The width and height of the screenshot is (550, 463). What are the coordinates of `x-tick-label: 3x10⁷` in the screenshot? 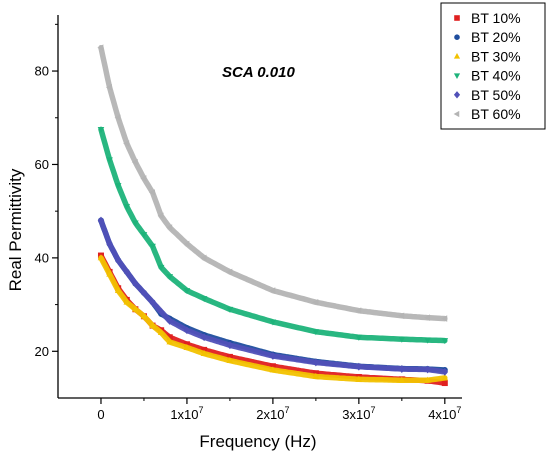 It's located at (358, 413).